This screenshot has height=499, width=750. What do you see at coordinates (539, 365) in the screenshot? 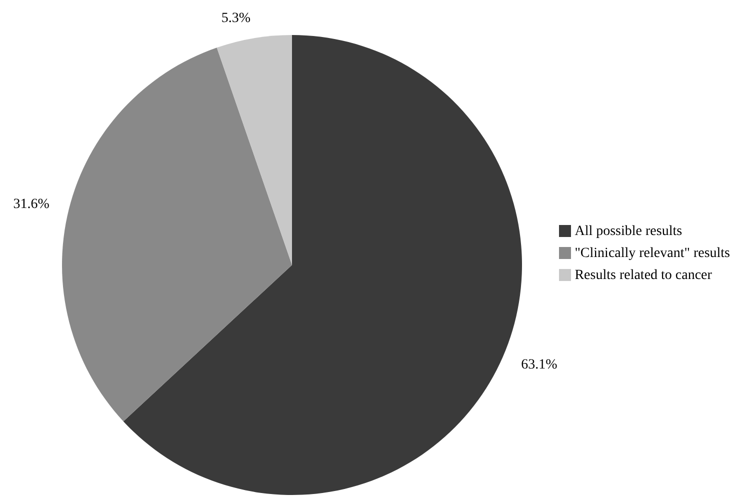
I see `data-label: 63.1%` at bounding box center [539, 365].